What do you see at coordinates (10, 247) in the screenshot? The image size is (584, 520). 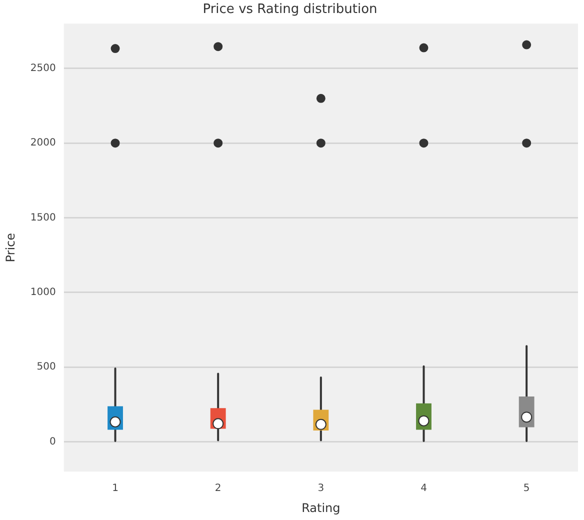 I see `y-axis-title: Price` at bounding box center [10, 247].